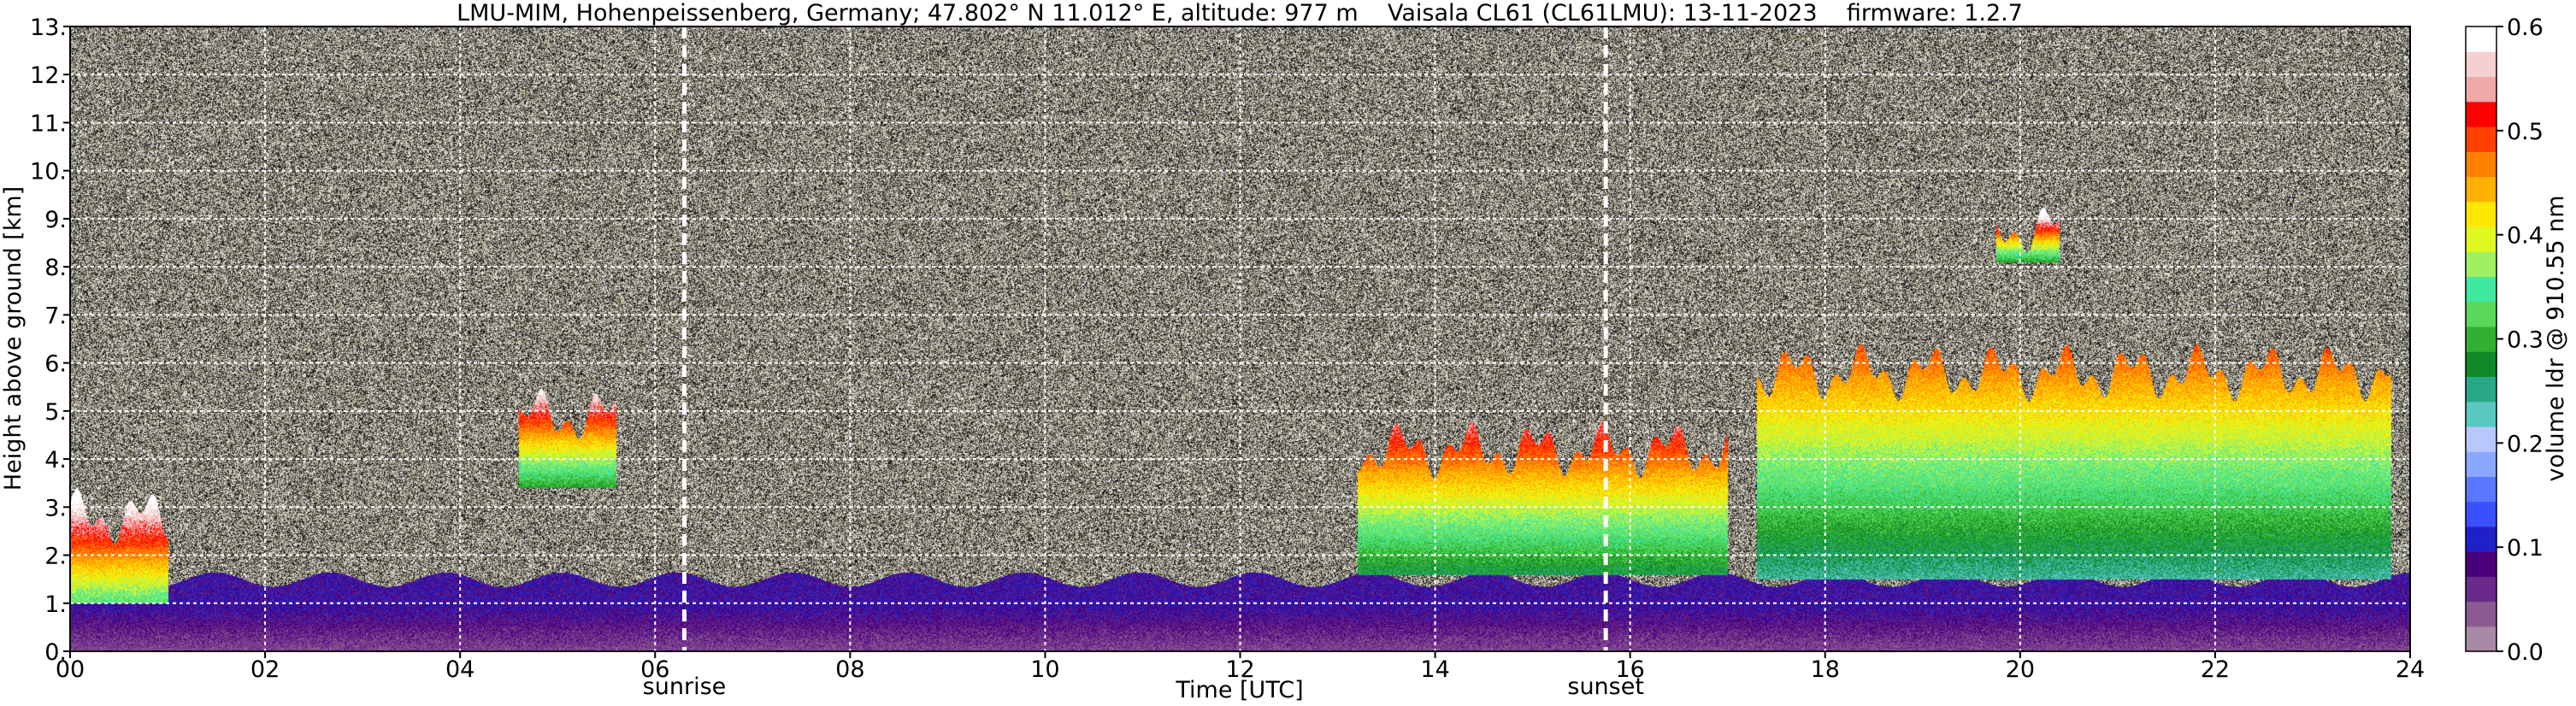 Image resolution: width=2576 pixels, height=706 pixels. Describe the element at coordinates (55, 652) in the screenshot. I see `y-tick-label: 0.` at that location.